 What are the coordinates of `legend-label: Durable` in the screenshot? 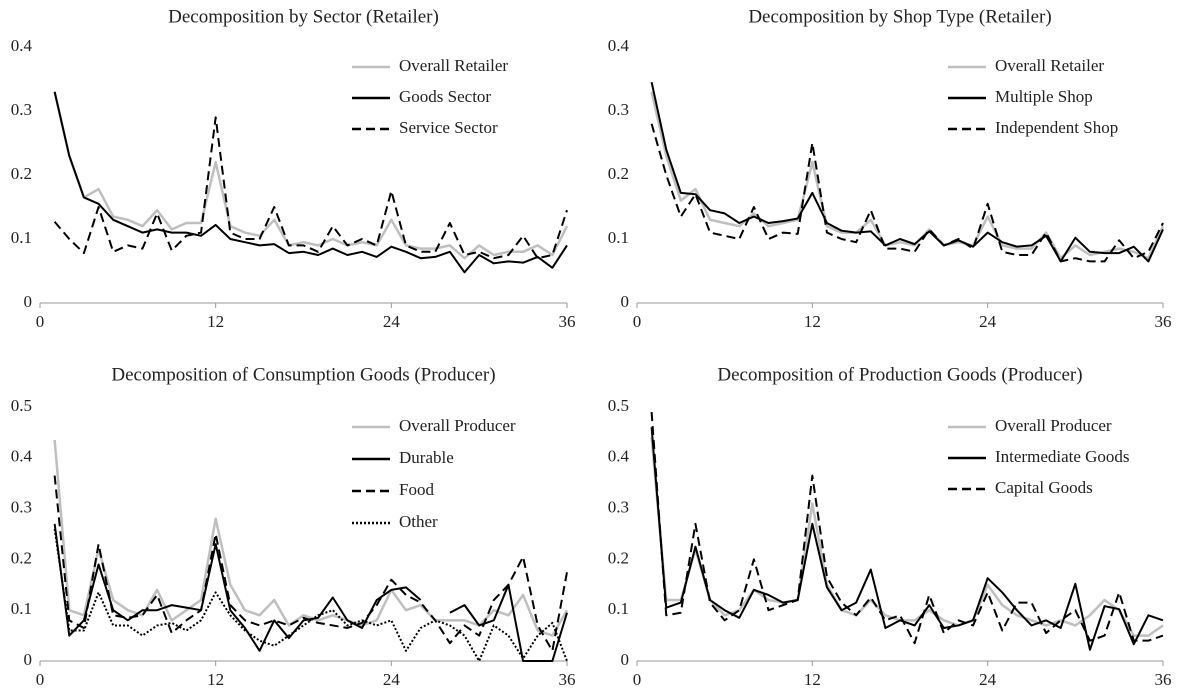 It's located at (426, 457).